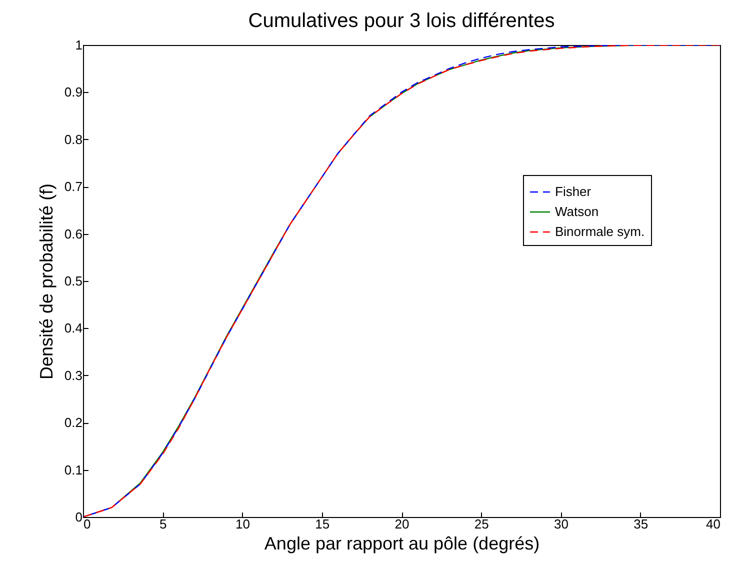  I want to click on y-tick-label: 0.3, so click(73, 375).